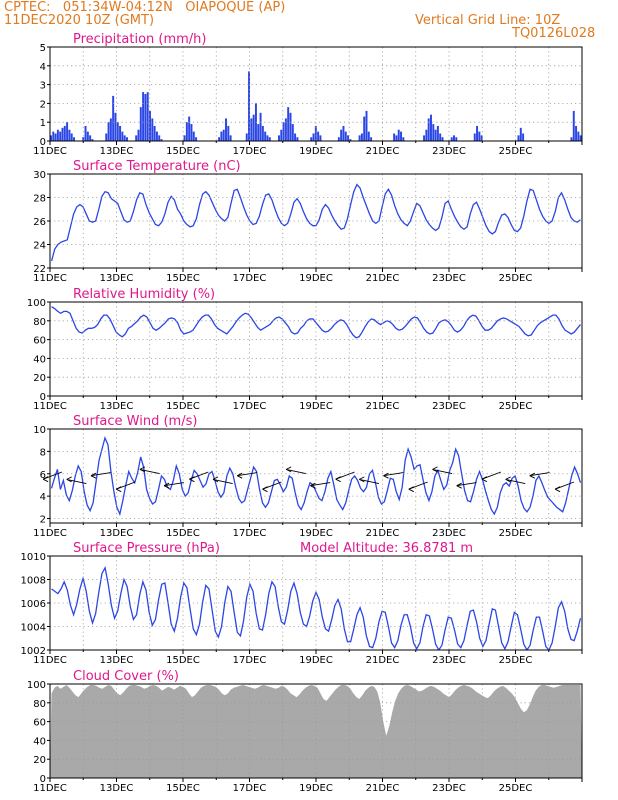 The height and width of the screenshot is (800, 618). I want to click on rh-y-tick-label: 60, so click(39, 341).